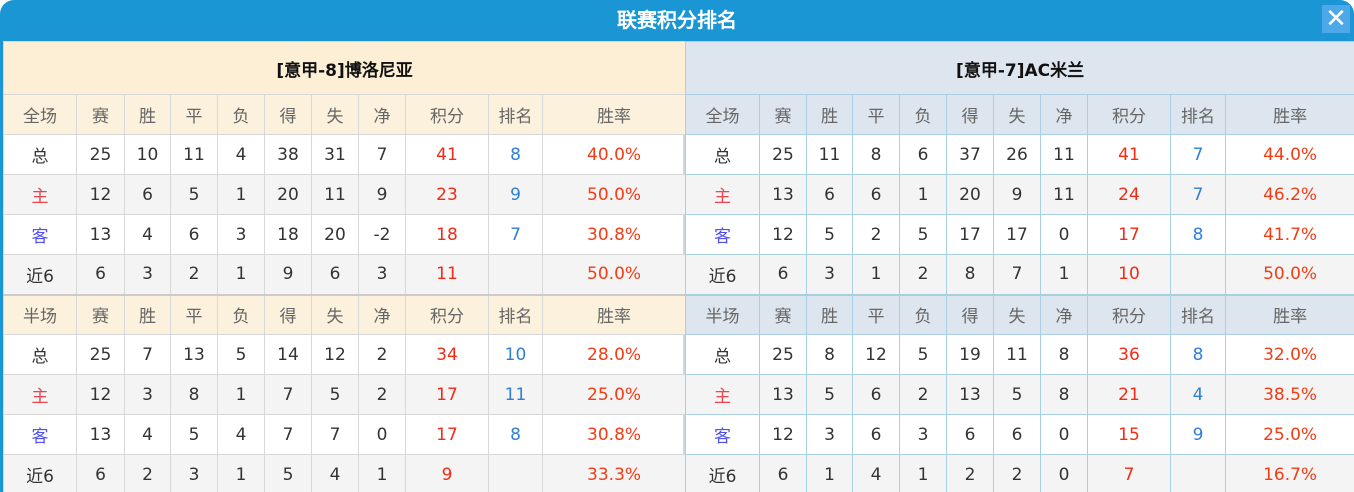  Describe the element at coordinates (194, 154) in the screenshot. I see `cell-draw: 11` at that location.